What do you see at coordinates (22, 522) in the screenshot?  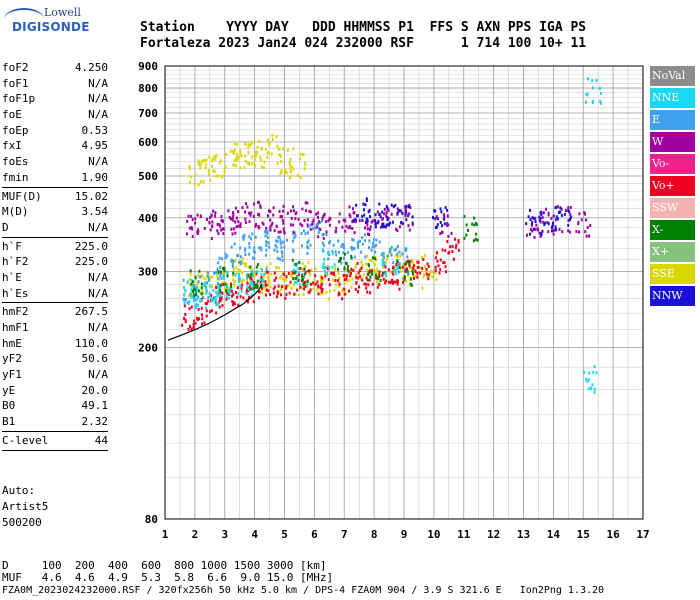 I see `auto-version: 500200` at bounding box center [22, 522].